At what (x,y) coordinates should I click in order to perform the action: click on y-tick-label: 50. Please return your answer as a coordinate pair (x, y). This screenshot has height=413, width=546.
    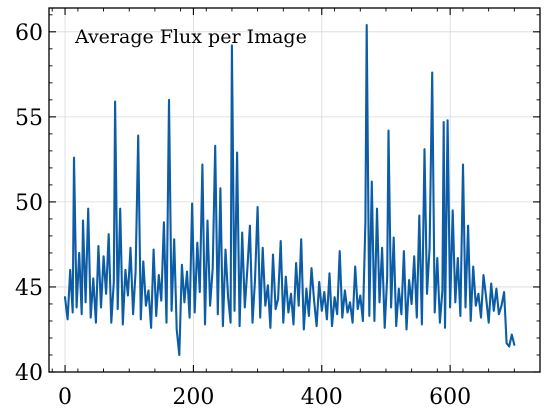
    Looking at the image, I should click on (29, 203).